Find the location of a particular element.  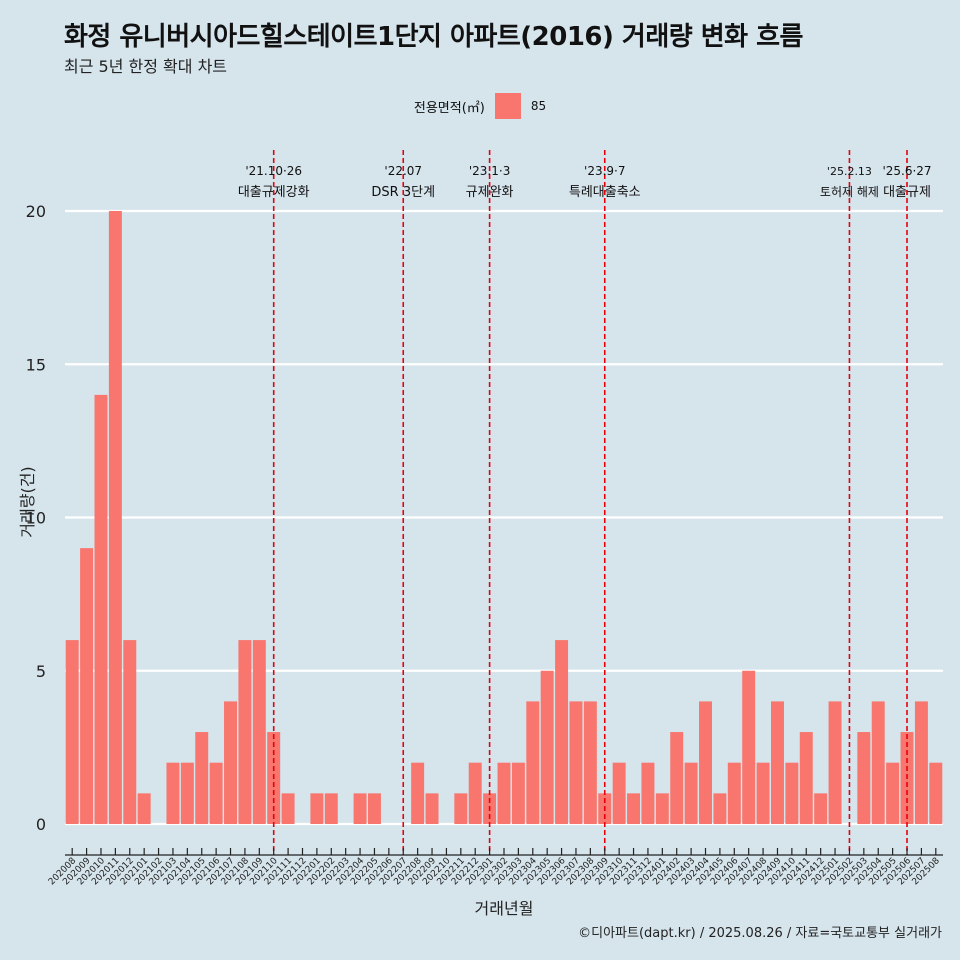

legend-title: 전용면적(㎡) is located at coordinates (449, 108).